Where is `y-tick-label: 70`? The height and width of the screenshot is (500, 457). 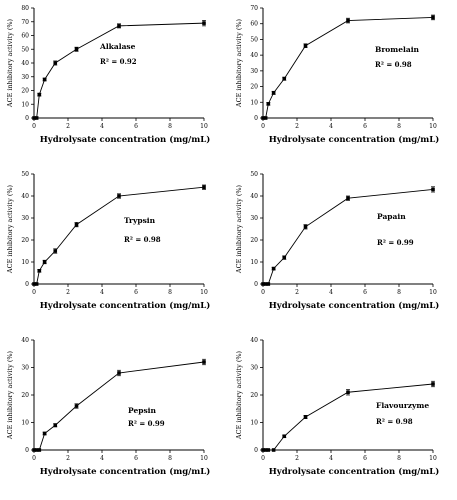
y-tick-label: 70 is located at coordinates (25, 22).